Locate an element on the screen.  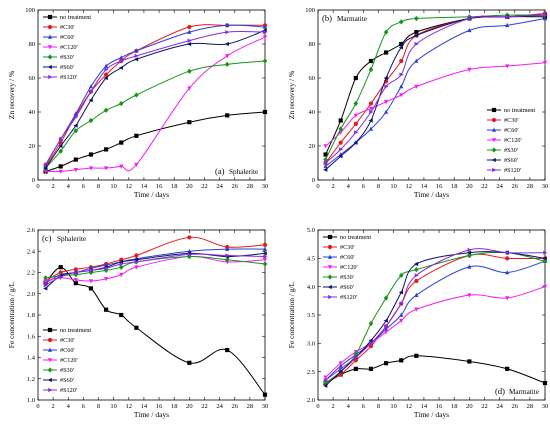
x-tick-label: 12 is located at coordinates (409, 186).